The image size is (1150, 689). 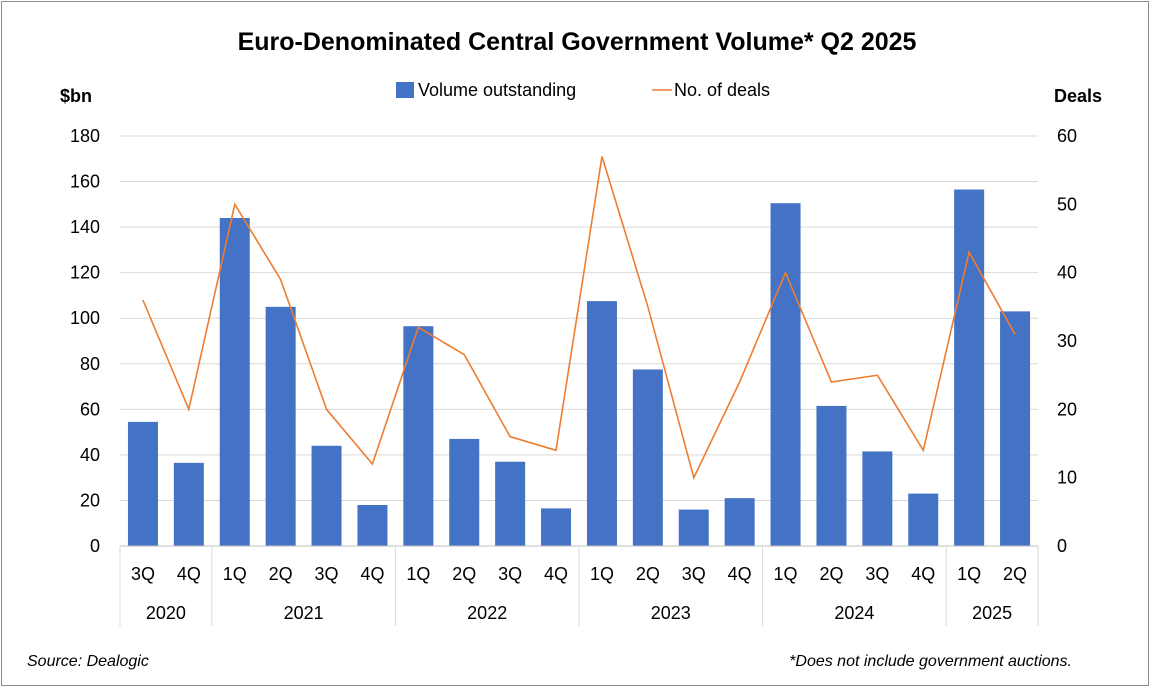 What do you see at coordinates (1067, 409) in the screenshot?
I see `y-right-tick-label: 20` at bounding box center [1067, 409].